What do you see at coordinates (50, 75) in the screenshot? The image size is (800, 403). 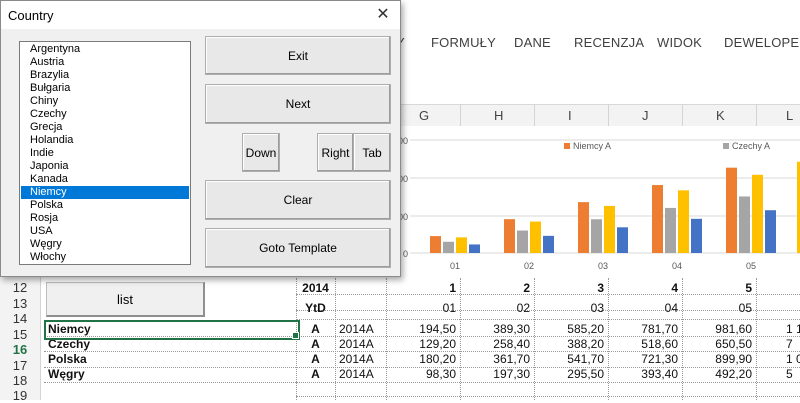 I see `list-item: Brazylia` at bounding box center [50, 75].